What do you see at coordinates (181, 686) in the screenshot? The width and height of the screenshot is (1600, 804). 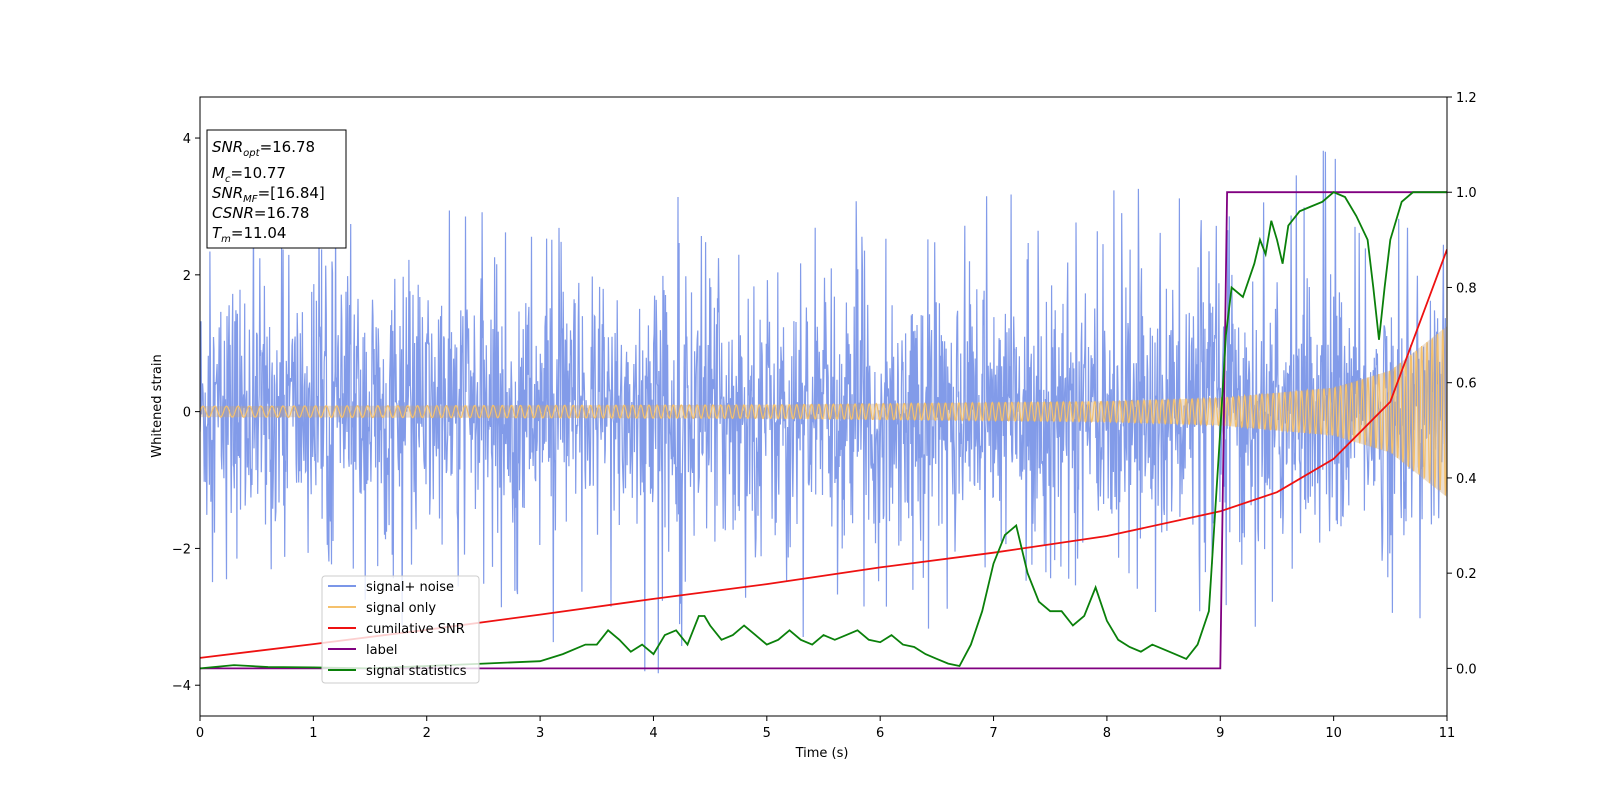 I see `y-left-tick-label: −4` at bounding box center [181, 686].